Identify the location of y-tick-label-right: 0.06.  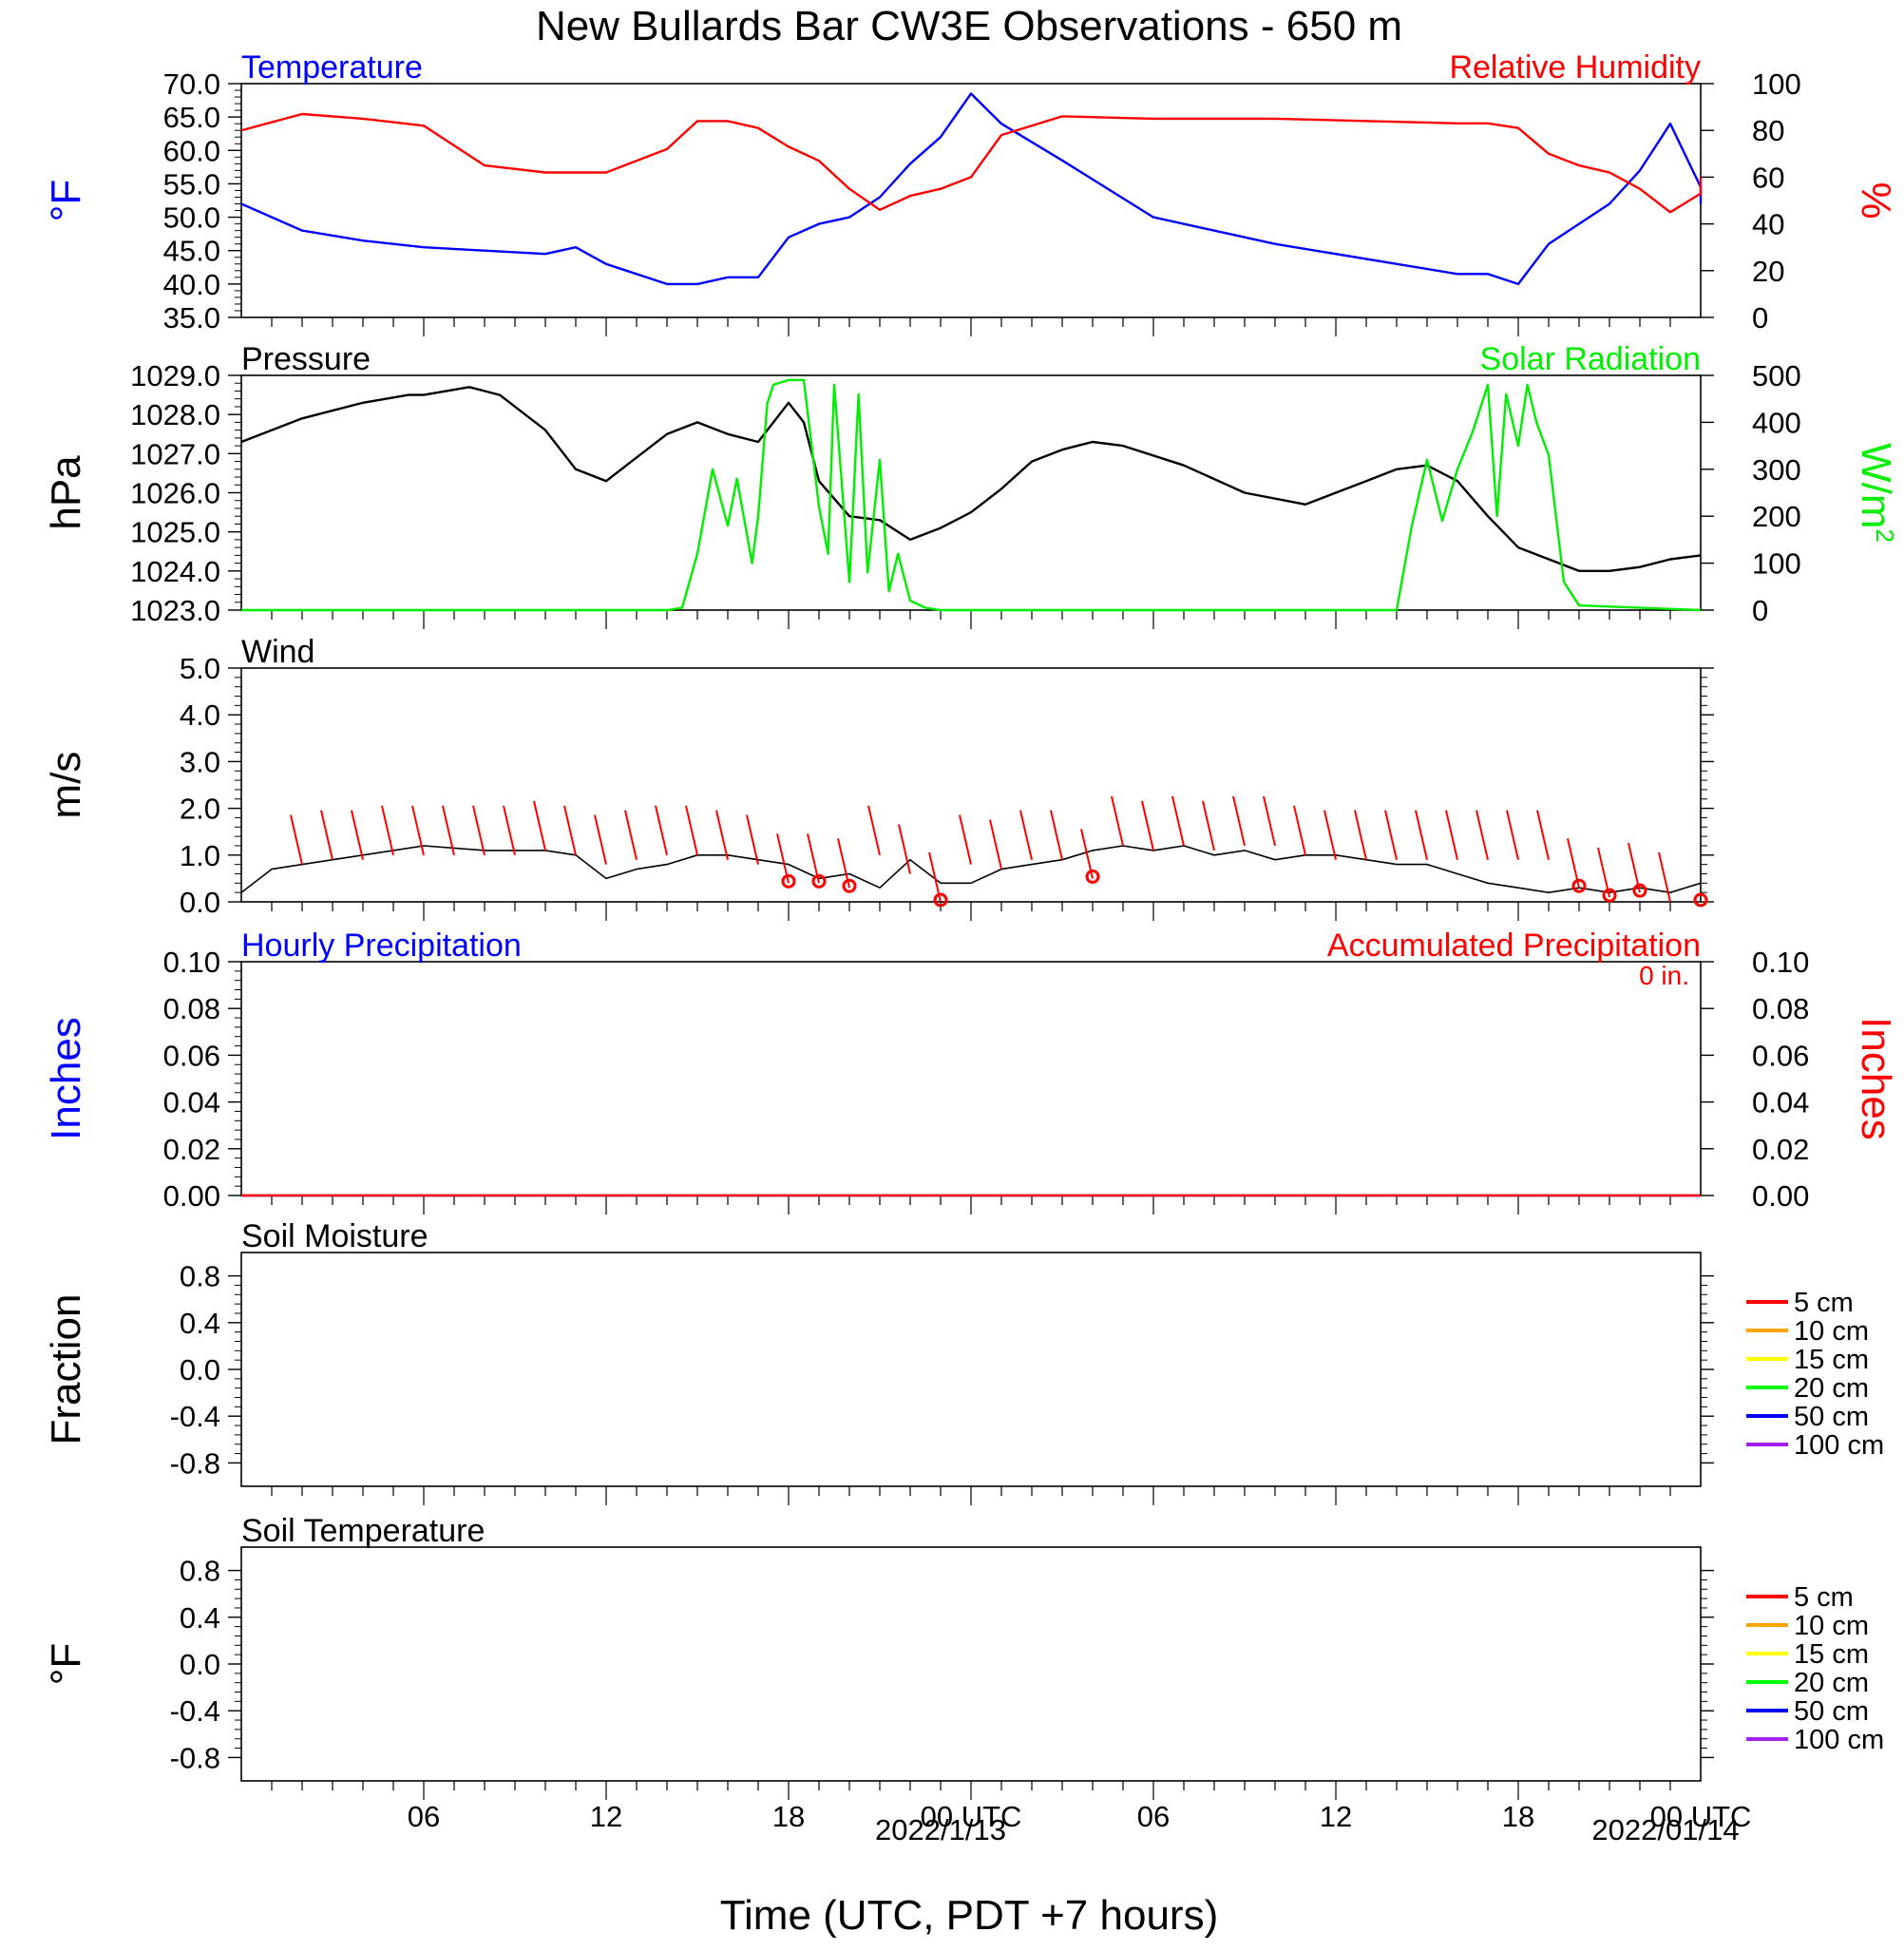
(1780, 1056).